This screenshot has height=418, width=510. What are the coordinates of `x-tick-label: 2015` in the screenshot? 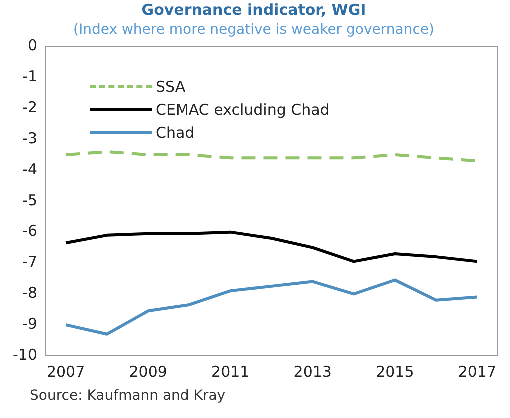 It's located at (395, 371).